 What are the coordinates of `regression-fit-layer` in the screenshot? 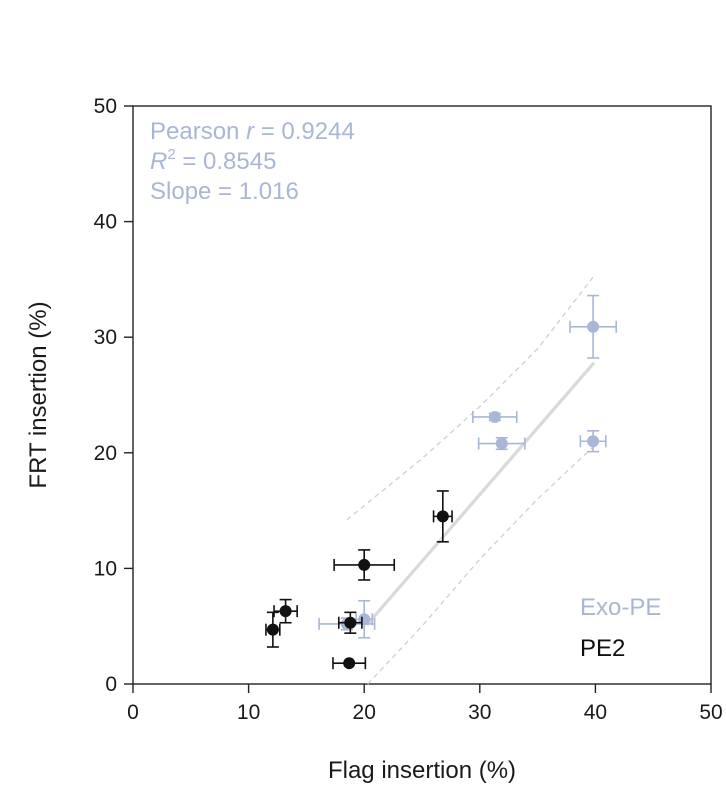 It's located at (480, 494).